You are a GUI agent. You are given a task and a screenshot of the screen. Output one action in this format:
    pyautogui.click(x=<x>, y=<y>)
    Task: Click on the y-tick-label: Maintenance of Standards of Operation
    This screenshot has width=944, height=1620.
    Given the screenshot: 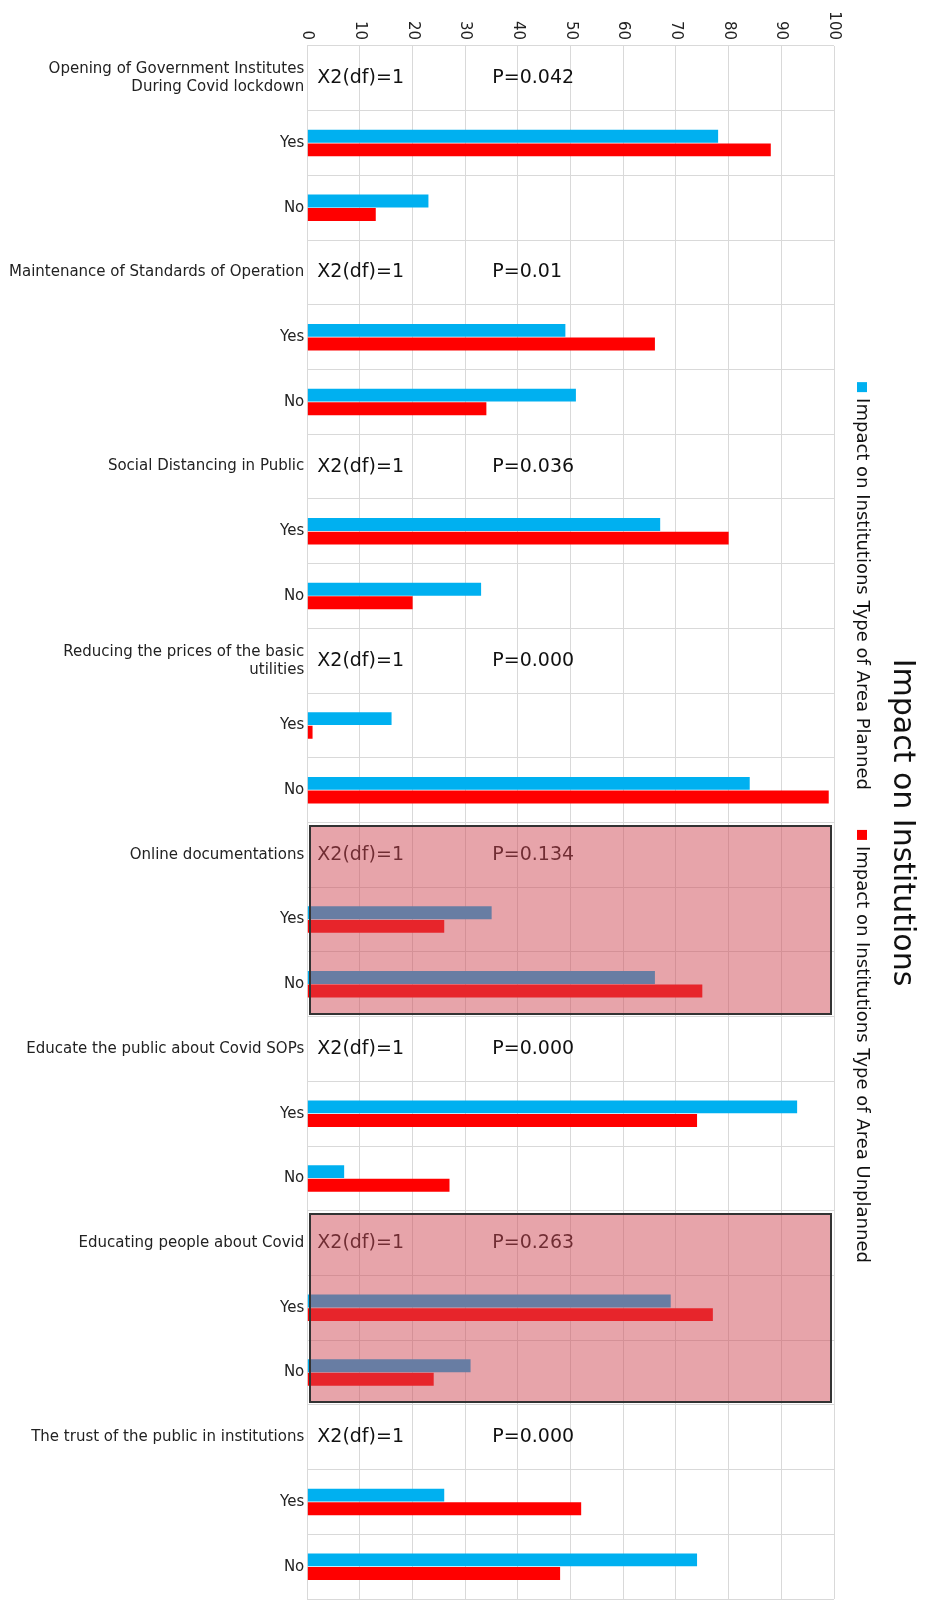 What is the action you would take?
    pyautogui.click(x=156, y=271)
    